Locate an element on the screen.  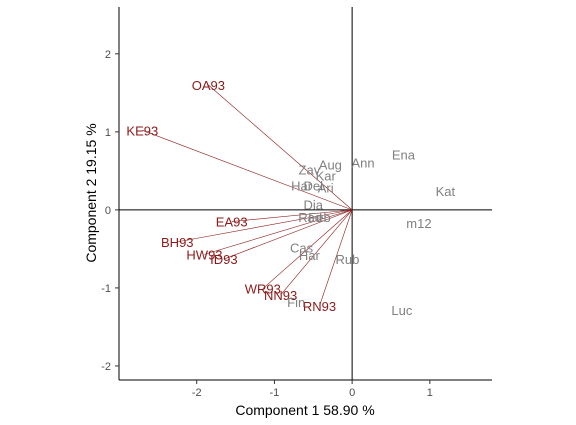
vector-label: NN93 is located at coordinates (280, 295).